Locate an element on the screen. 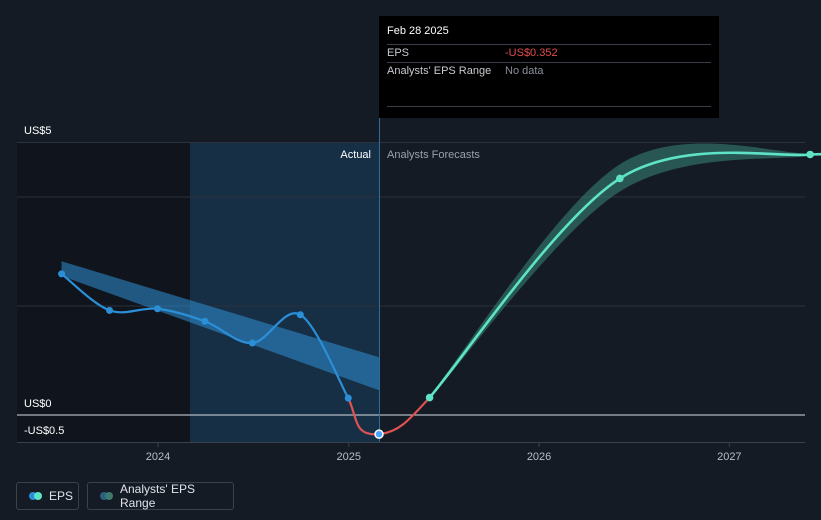 This screenshot has width=821, height=520. legend-range-label: Analysts' EPS Range is located at coordinates (157, 496).